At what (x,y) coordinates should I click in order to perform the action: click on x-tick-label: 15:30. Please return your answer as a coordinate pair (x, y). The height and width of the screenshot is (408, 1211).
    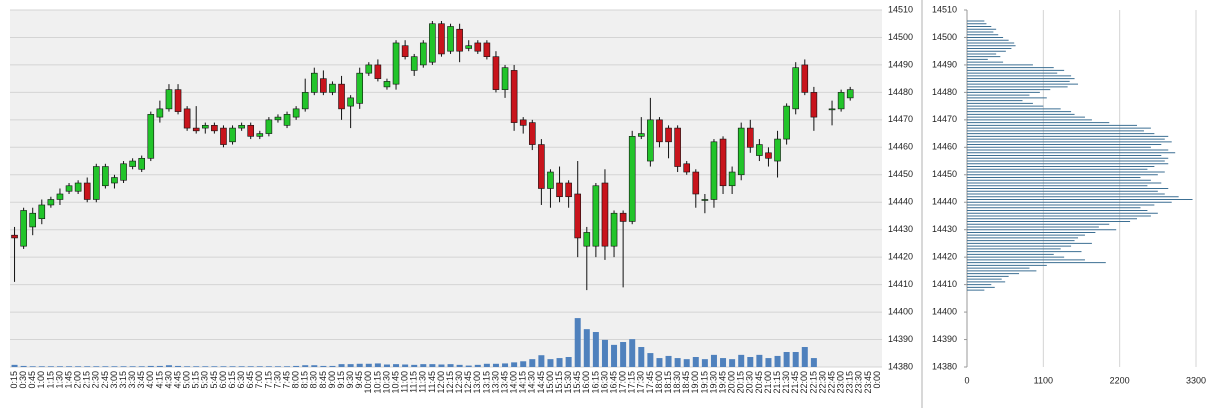
    Looking at the image, I should click on (568, 382).